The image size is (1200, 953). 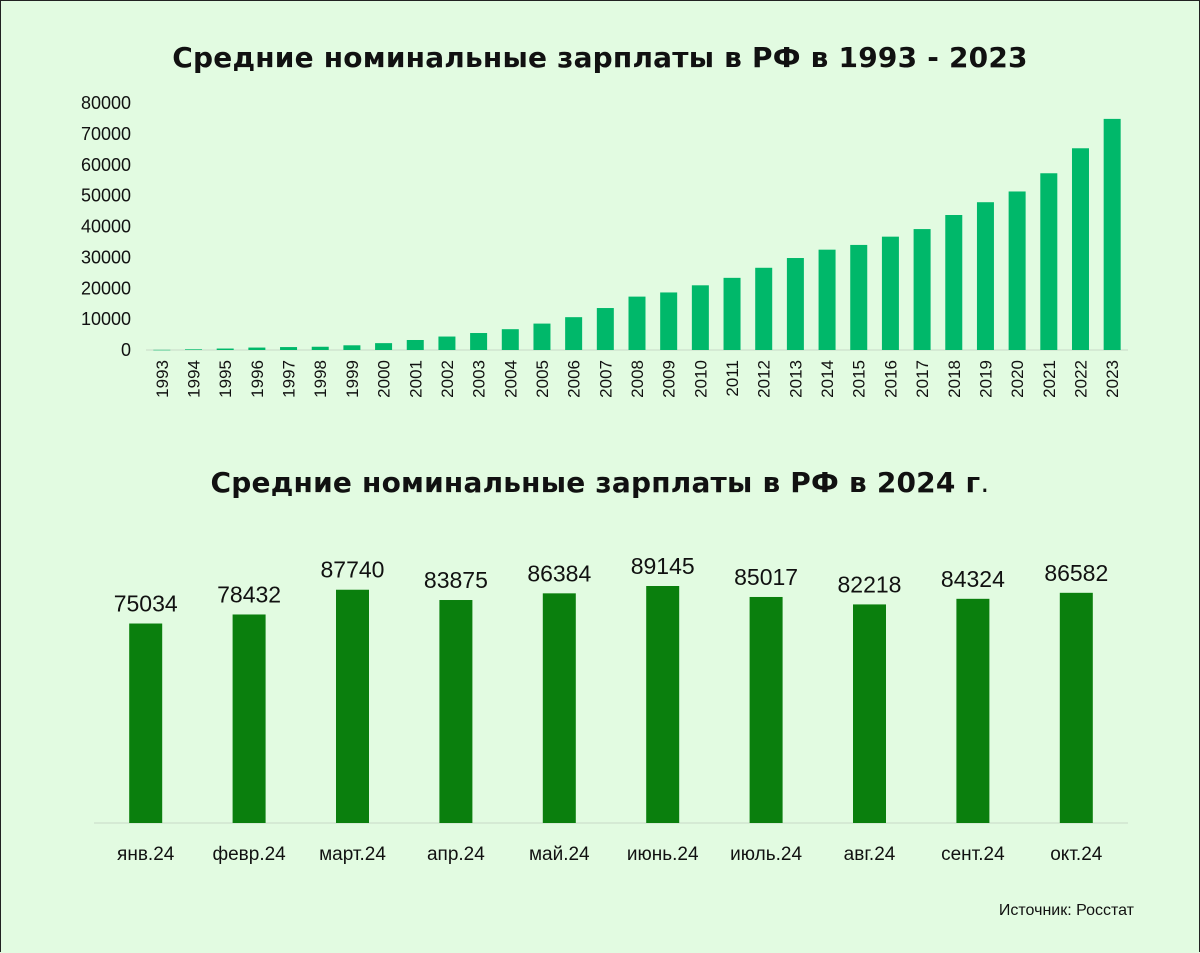 I want to click on x-tick-label: 1994, so click(x=194, y=379).